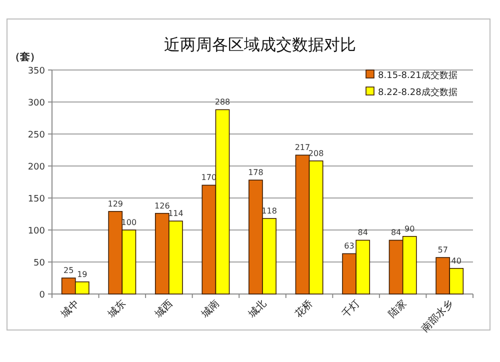 The height and width of the screenshot is (362, 500). I want to click on data-label: 208, so click(316, 153).